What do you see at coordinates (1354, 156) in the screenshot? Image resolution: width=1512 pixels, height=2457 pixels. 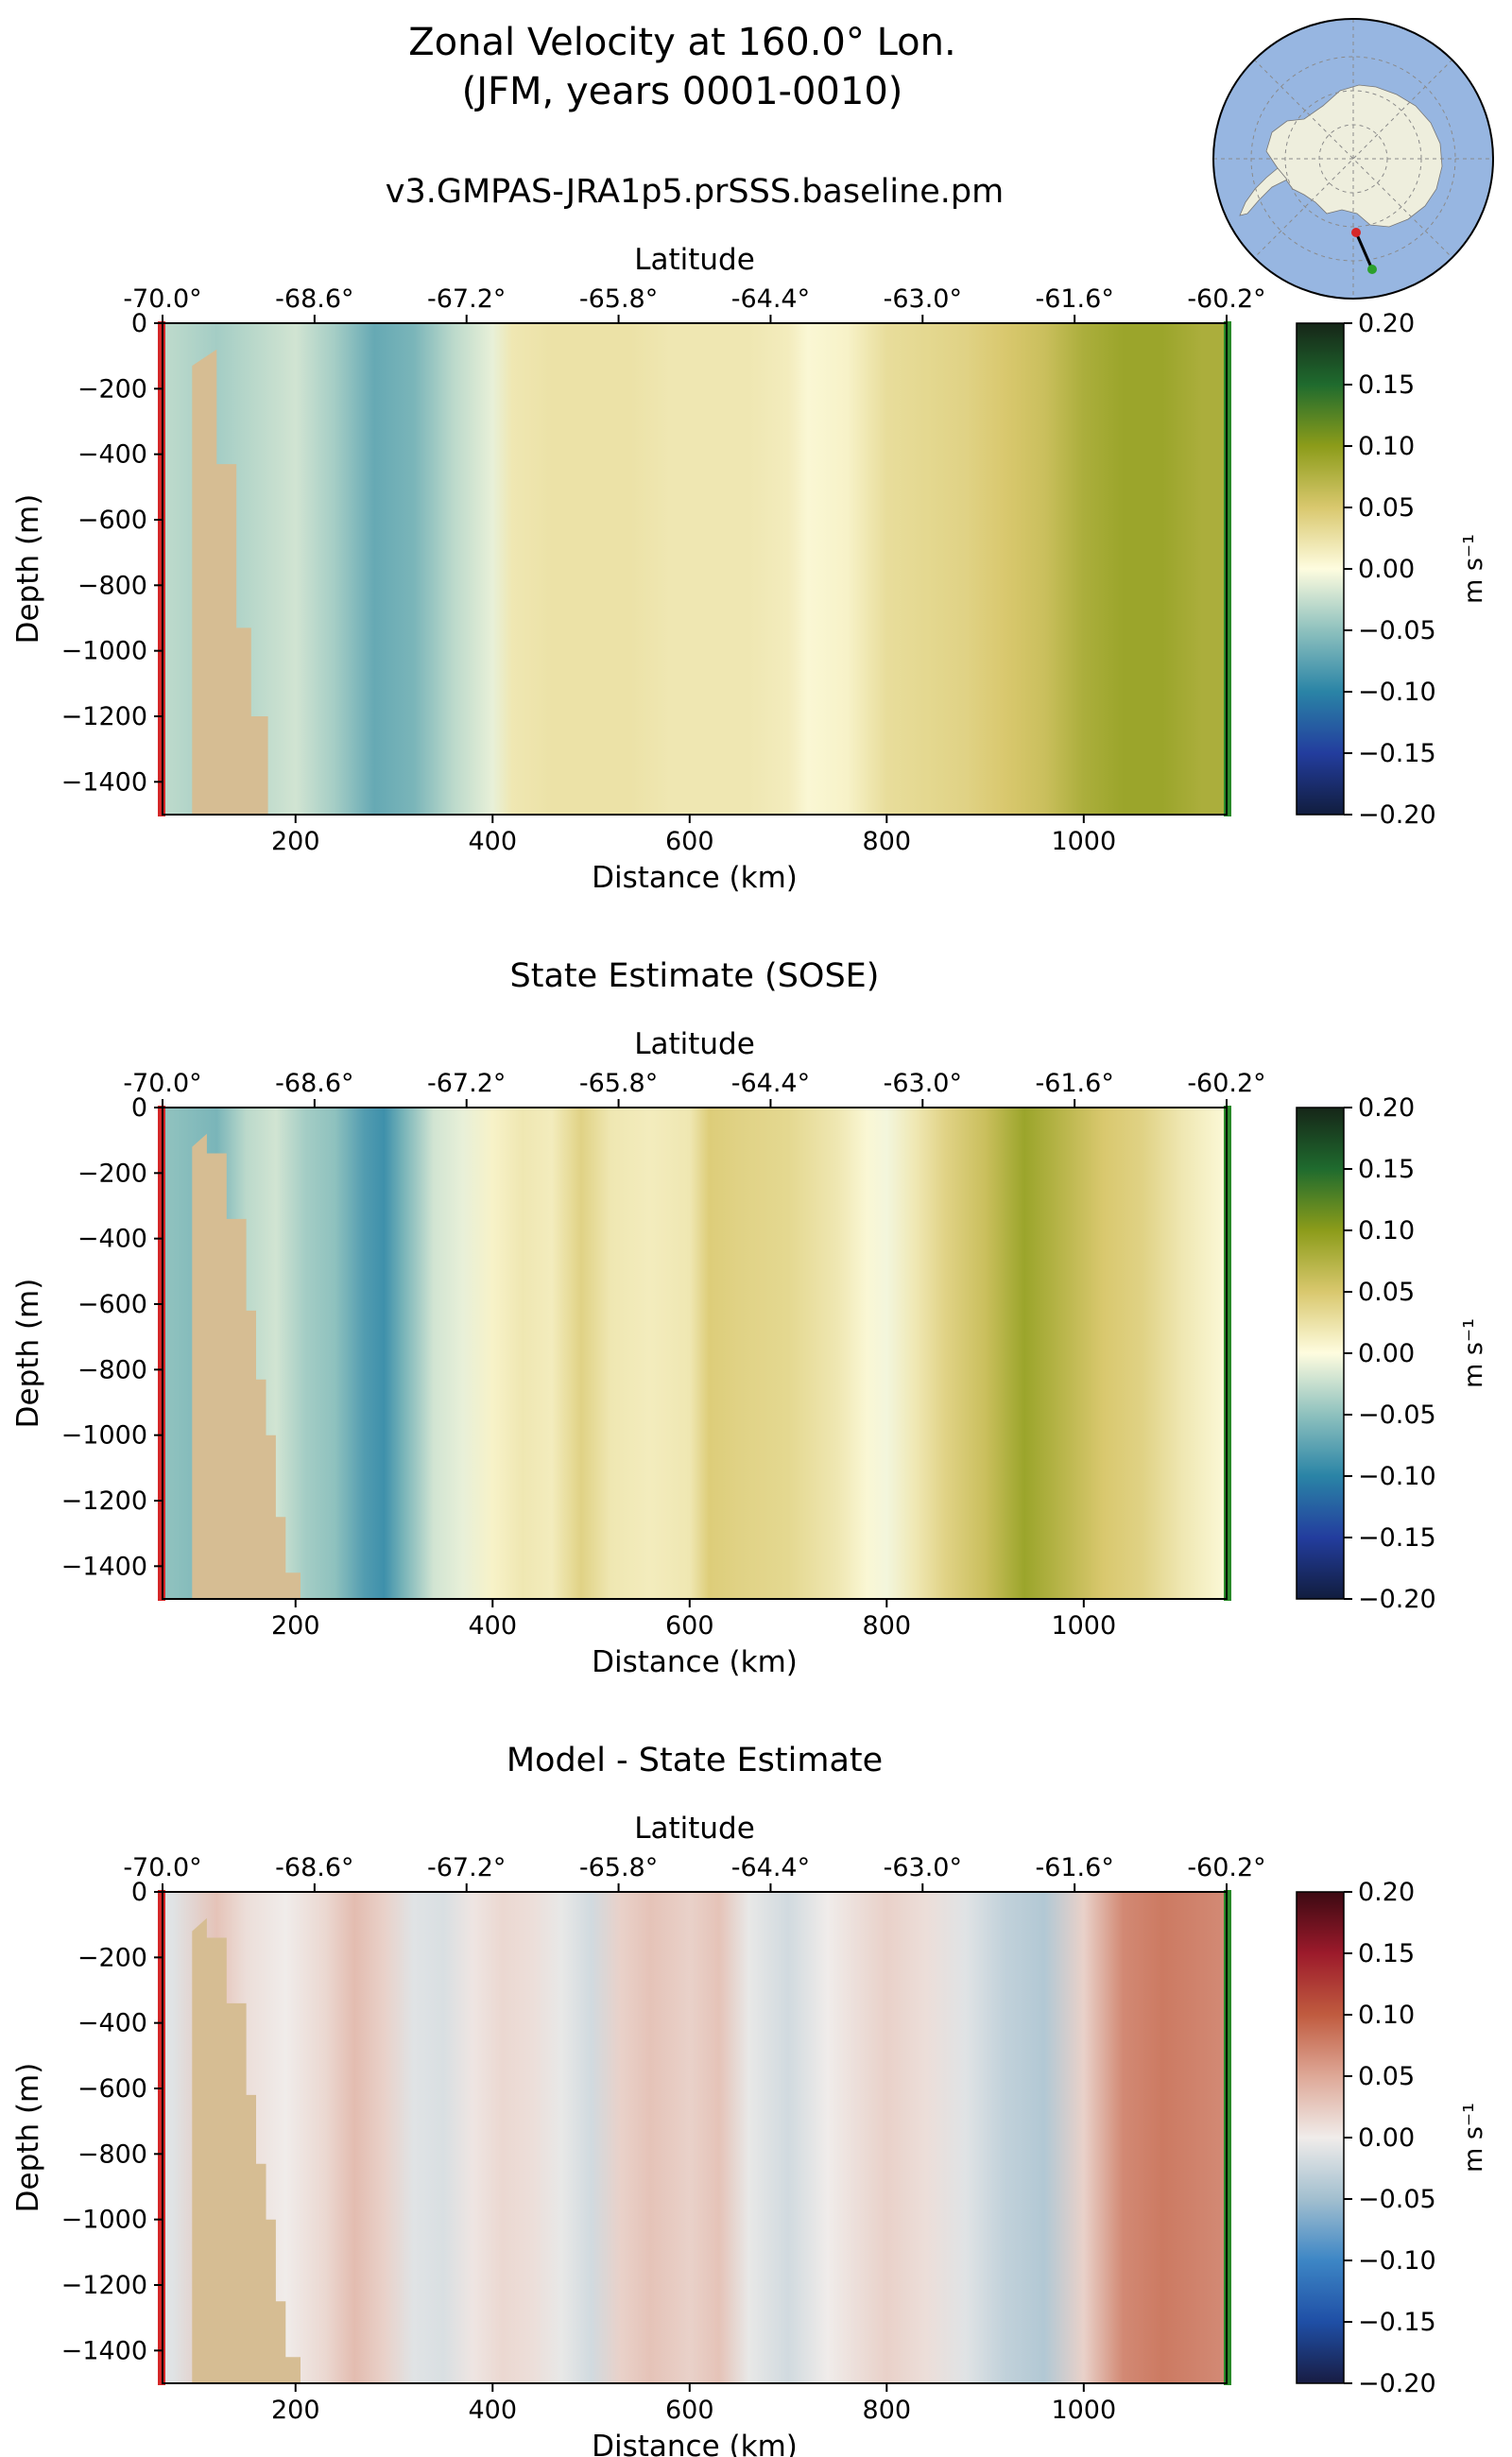 I see `antarctica-landmass` at bounding box center [1354, 156].